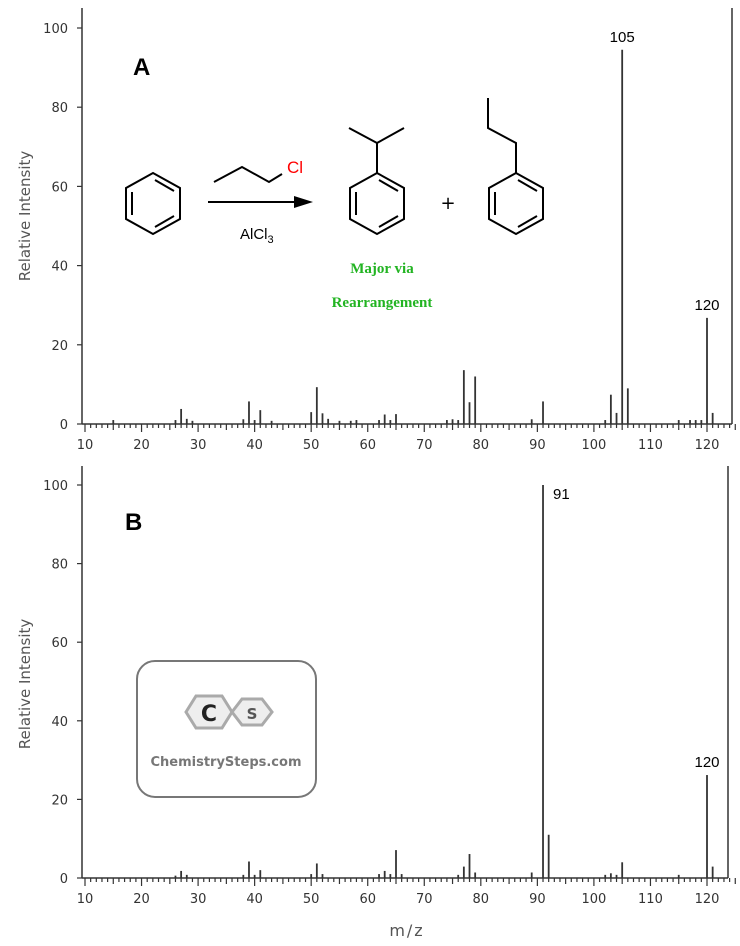  Describe the element at coordinates (257, 236) in the screenshot. I see `catalyst-label: AlCl3` at that location.